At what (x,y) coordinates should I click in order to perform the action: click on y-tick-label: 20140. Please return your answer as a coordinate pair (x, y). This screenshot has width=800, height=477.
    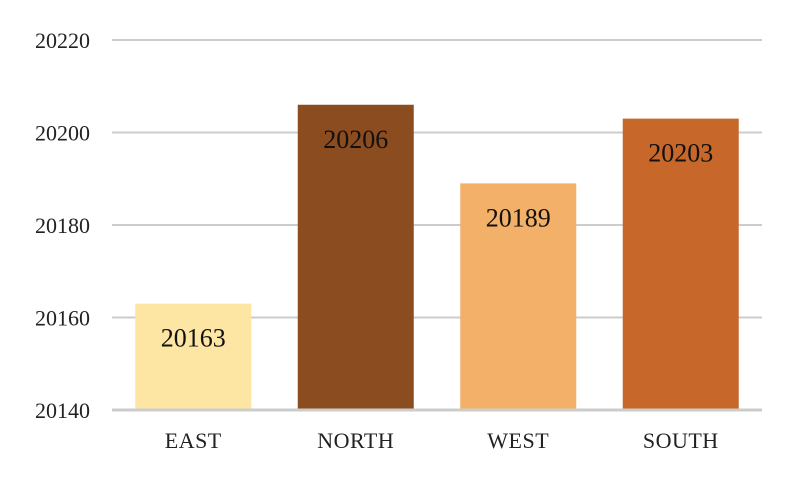
    Looking at the image, I should click on (62, 410).